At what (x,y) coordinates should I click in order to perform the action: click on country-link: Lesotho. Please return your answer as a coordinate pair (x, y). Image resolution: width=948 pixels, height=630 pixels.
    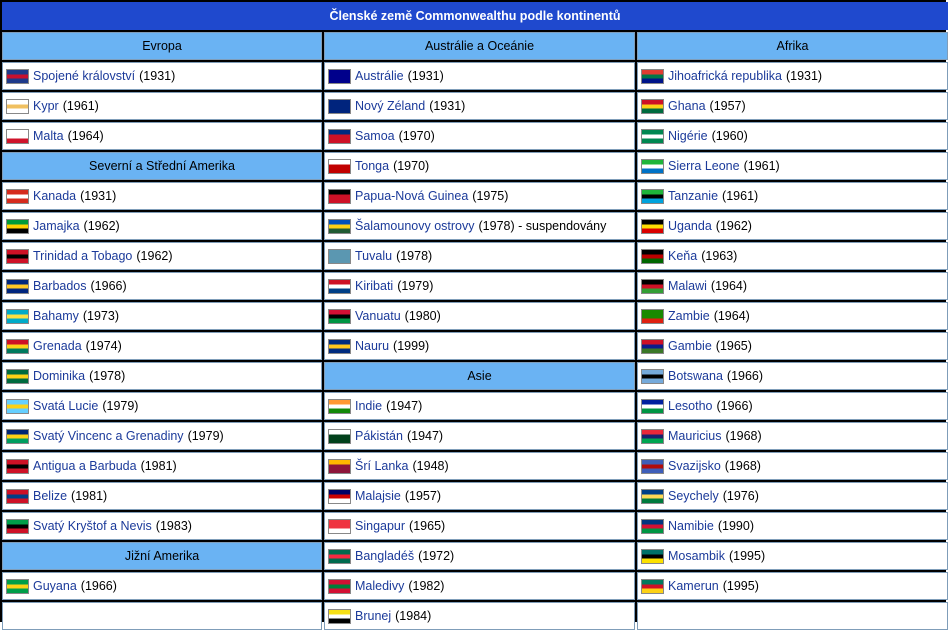
    Looking at the image, I should click on (690, 406).